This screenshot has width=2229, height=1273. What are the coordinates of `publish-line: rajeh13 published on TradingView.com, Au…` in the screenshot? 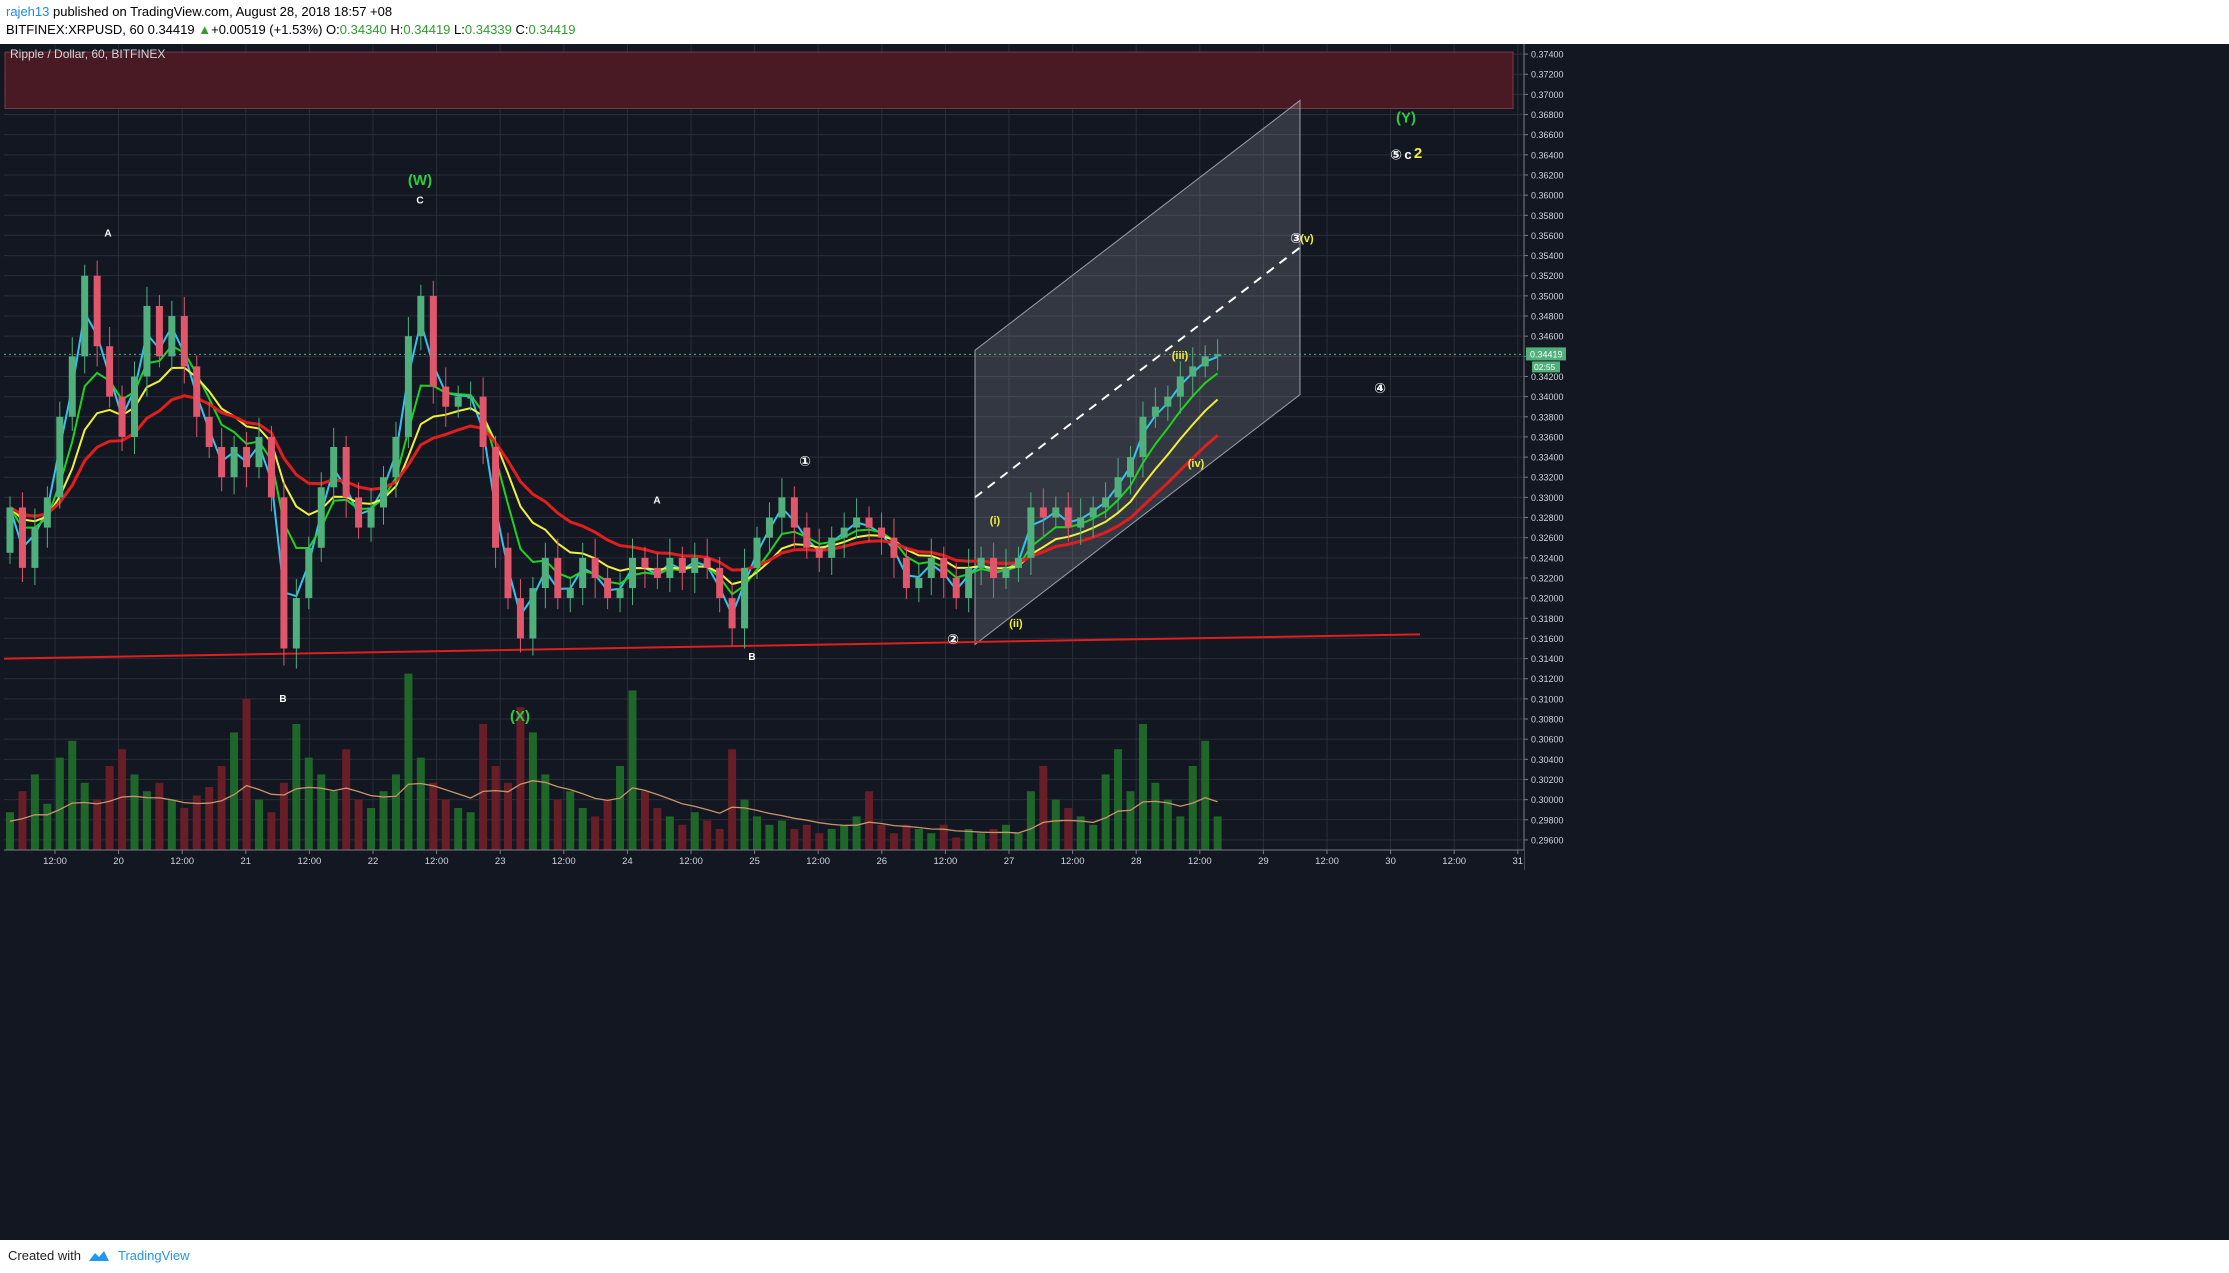 It's located at (199, 11).